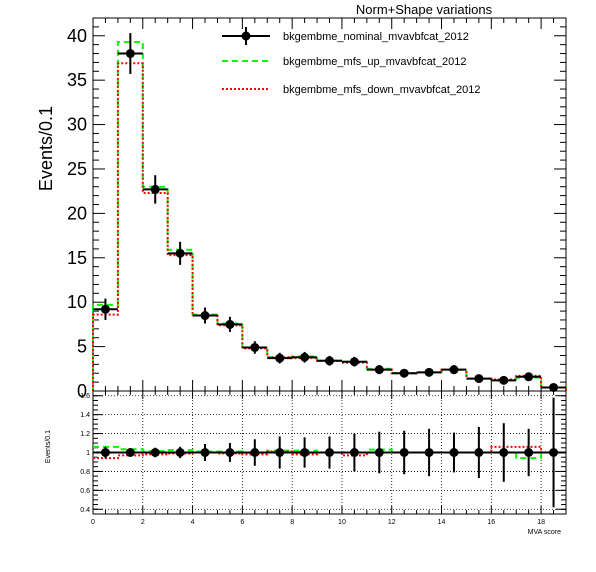  I want to click on ratio-x-tick-label: 14, so click(442, 522).